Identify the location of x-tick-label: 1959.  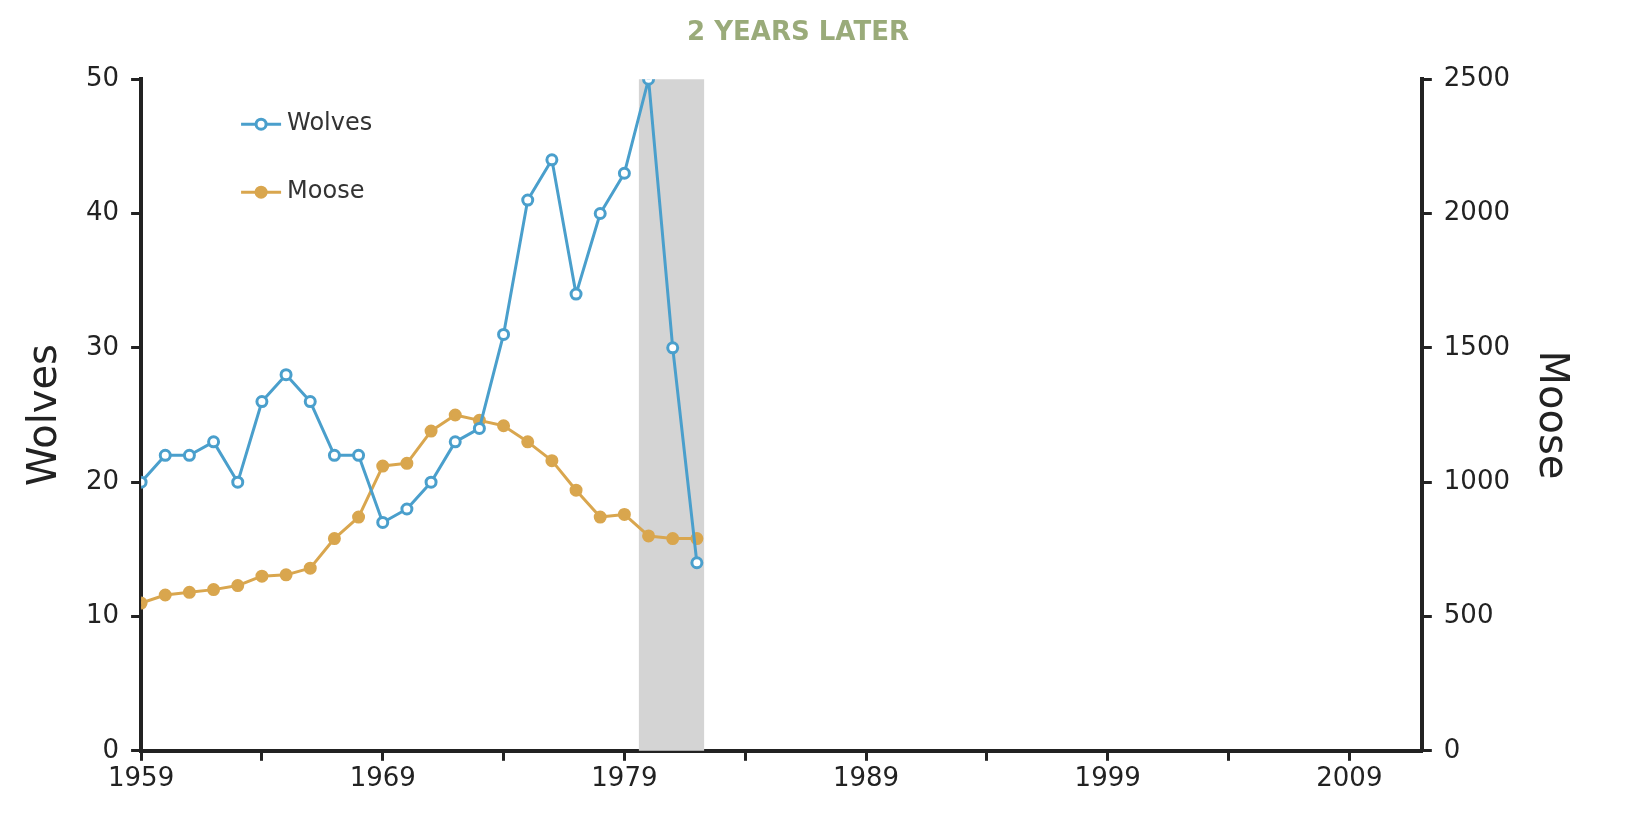
(141, 777).